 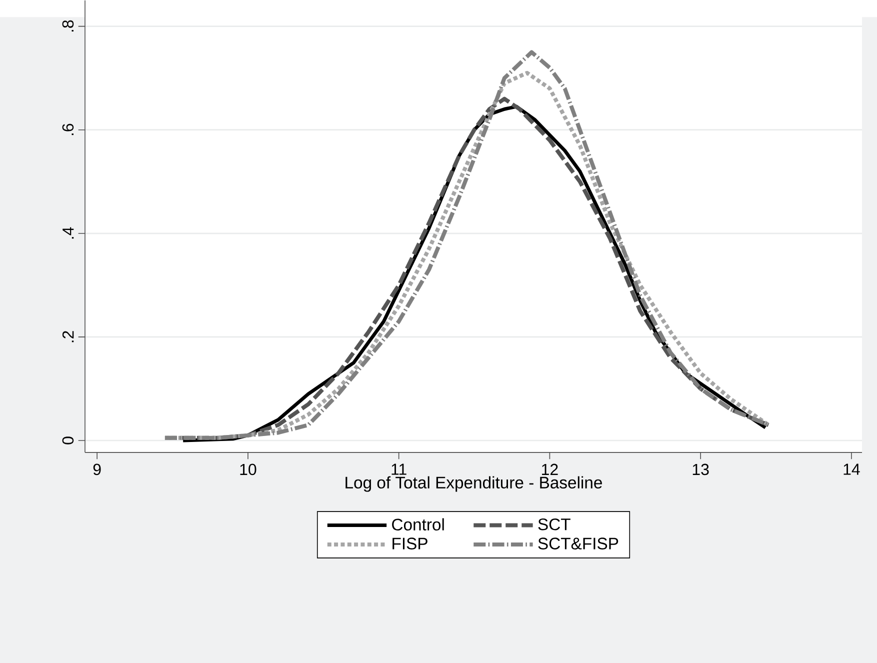 I want to click on x-tick-label: 10, so click(x=248, y=470).